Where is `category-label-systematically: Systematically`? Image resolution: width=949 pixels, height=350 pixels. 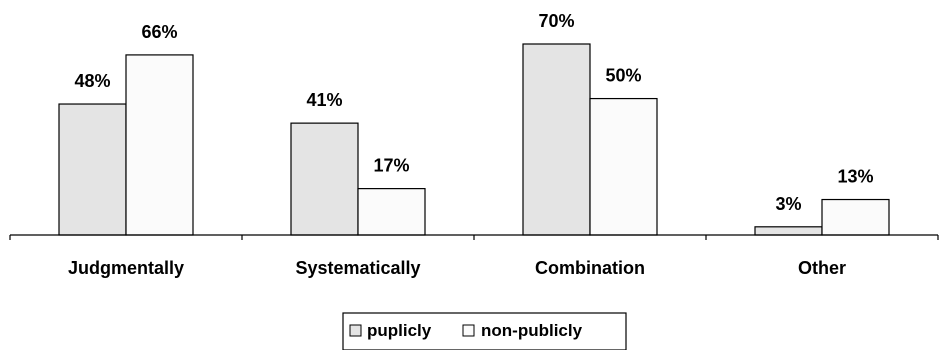 category-label-systematically: Systematically is located at coordinates (357, 268).